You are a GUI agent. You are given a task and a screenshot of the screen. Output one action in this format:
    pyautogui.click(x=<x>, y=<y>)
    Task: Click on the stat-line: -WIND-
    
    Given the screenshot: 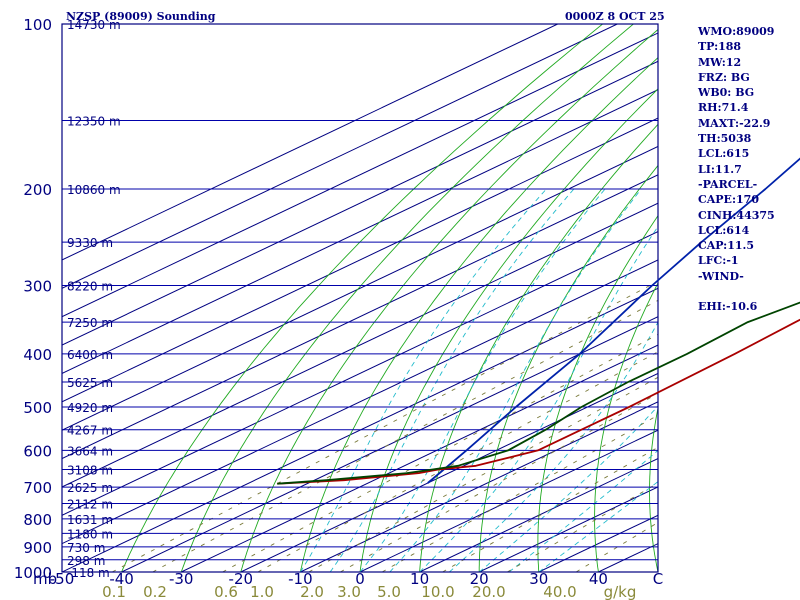 What is the action you would take?
    pyautogui.click(x=721, y=276)
    